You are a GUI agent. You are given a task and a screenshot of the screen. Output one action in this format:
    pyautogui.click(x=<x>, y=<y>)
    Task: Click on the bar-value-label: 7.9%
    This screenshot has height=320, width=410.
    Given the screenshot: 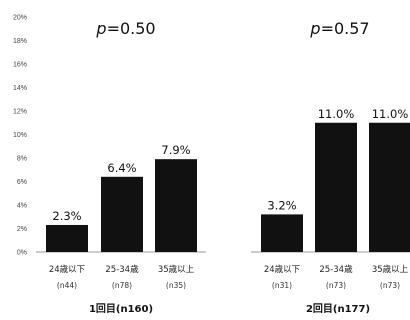 What is the action you would take?
    pyautogui.click(x=175, y=150)
    